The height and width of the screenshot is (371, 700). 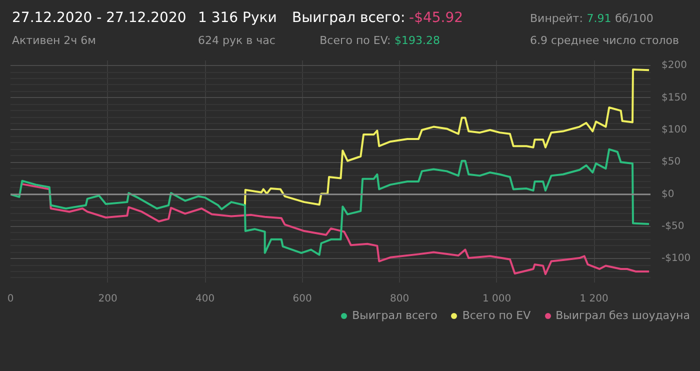 I want to click on legend-label: Всего по EV, so click(x=496, y=315).